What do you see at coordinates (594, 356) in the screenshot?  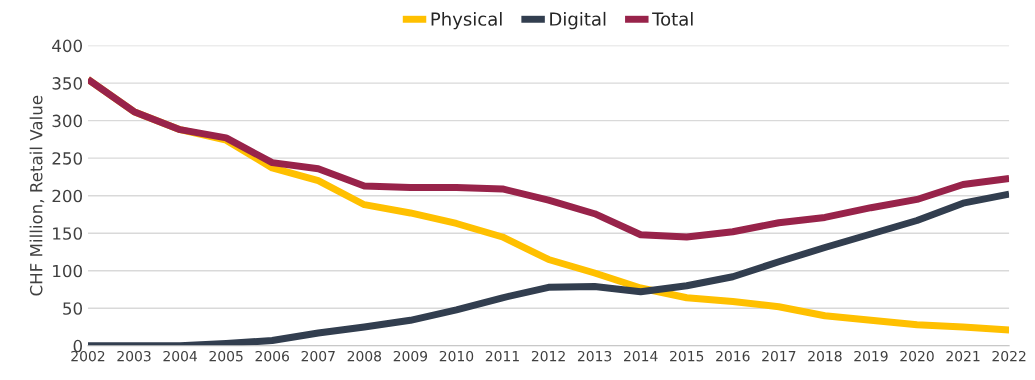 I see `x-tick-label: 2013` at bounding box center [594, 356].